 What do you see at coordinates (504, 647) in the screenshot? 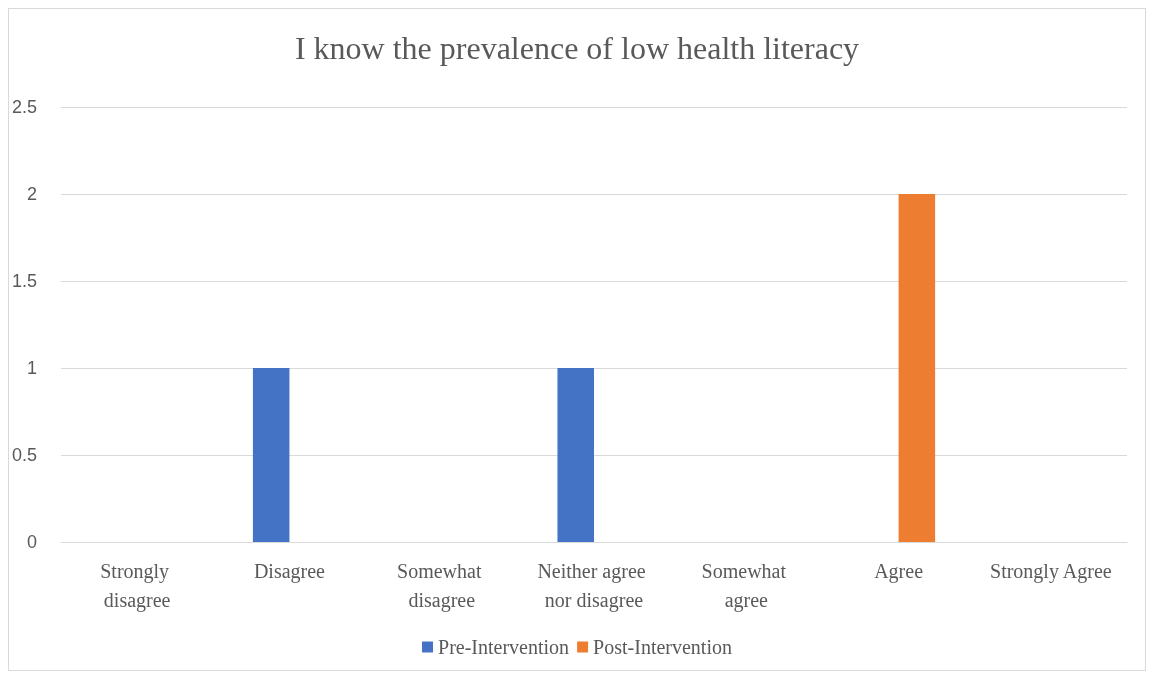
I see `legend-label: Pre-Intervention` at bounding box center [504, 647].